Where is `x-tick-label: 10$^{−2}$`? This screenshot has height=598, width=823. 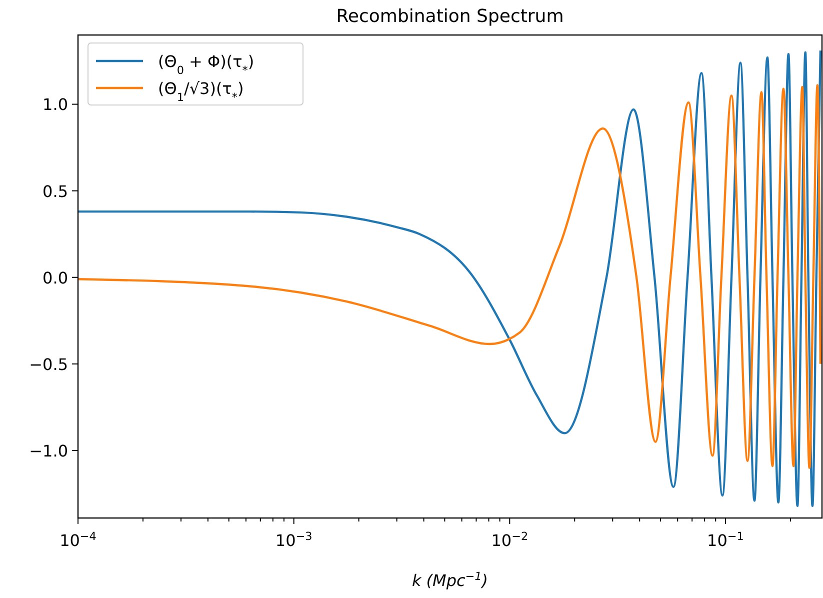
x-tick-label: 10$^{−2}$ is located at coordinates (509, 540).